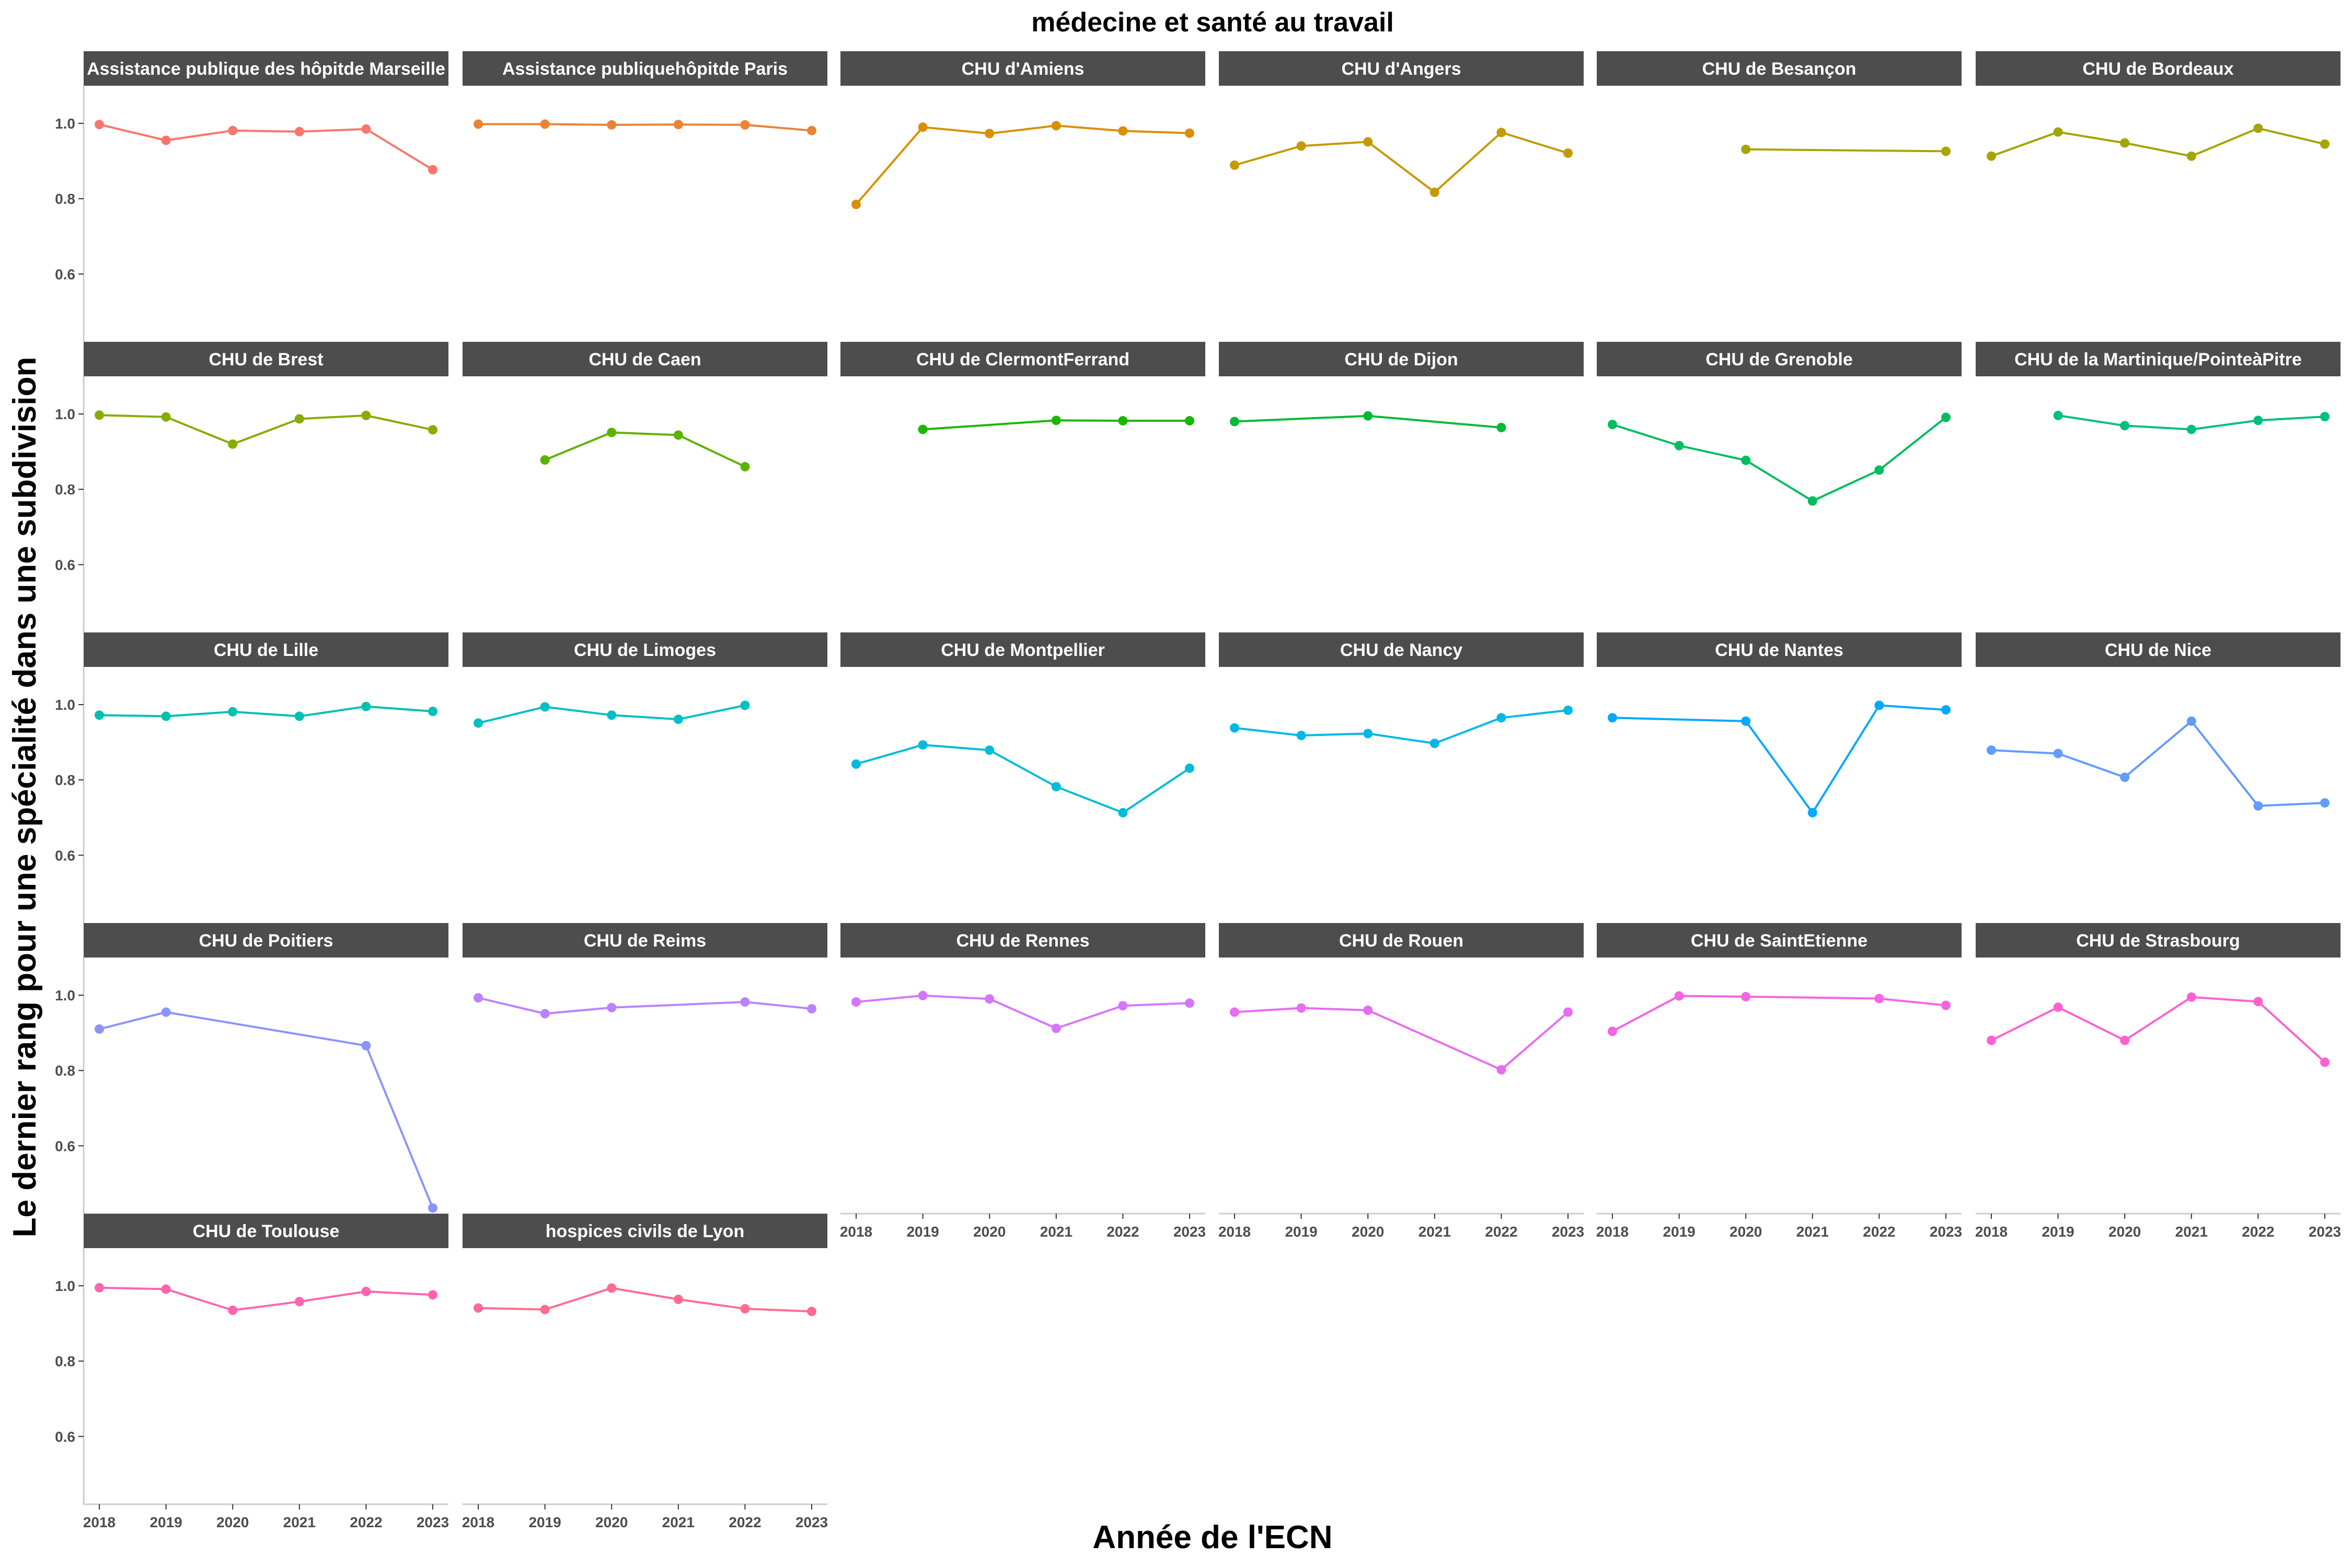  I want to click on facet-panel: CHU de la Martinique/PointeàPitre, so click(2158, 388).